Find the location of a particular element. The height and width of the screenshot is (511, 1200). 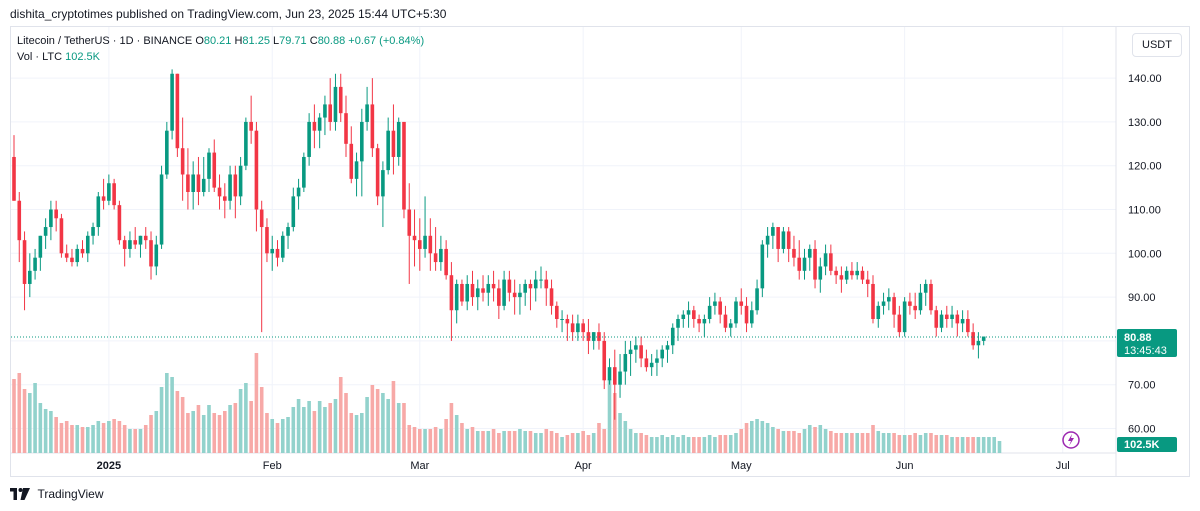

legend-open-label: O is located at coordinates (199, 41).